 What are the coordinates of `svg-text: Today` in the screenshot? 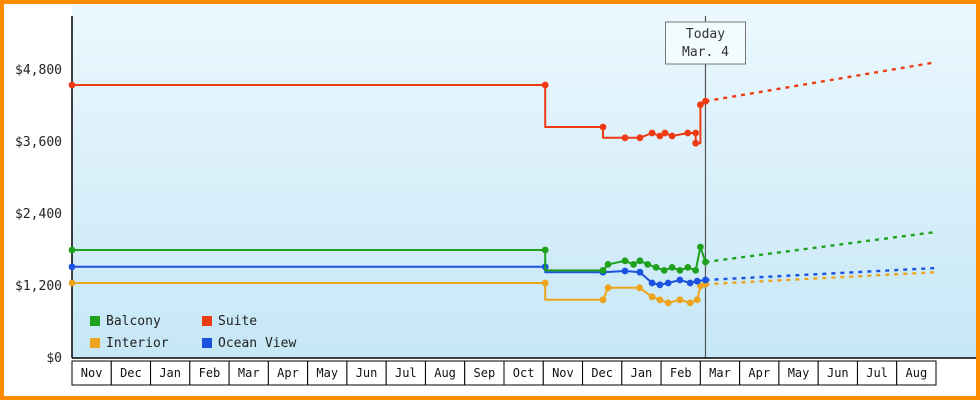 It's located at (705, 34).